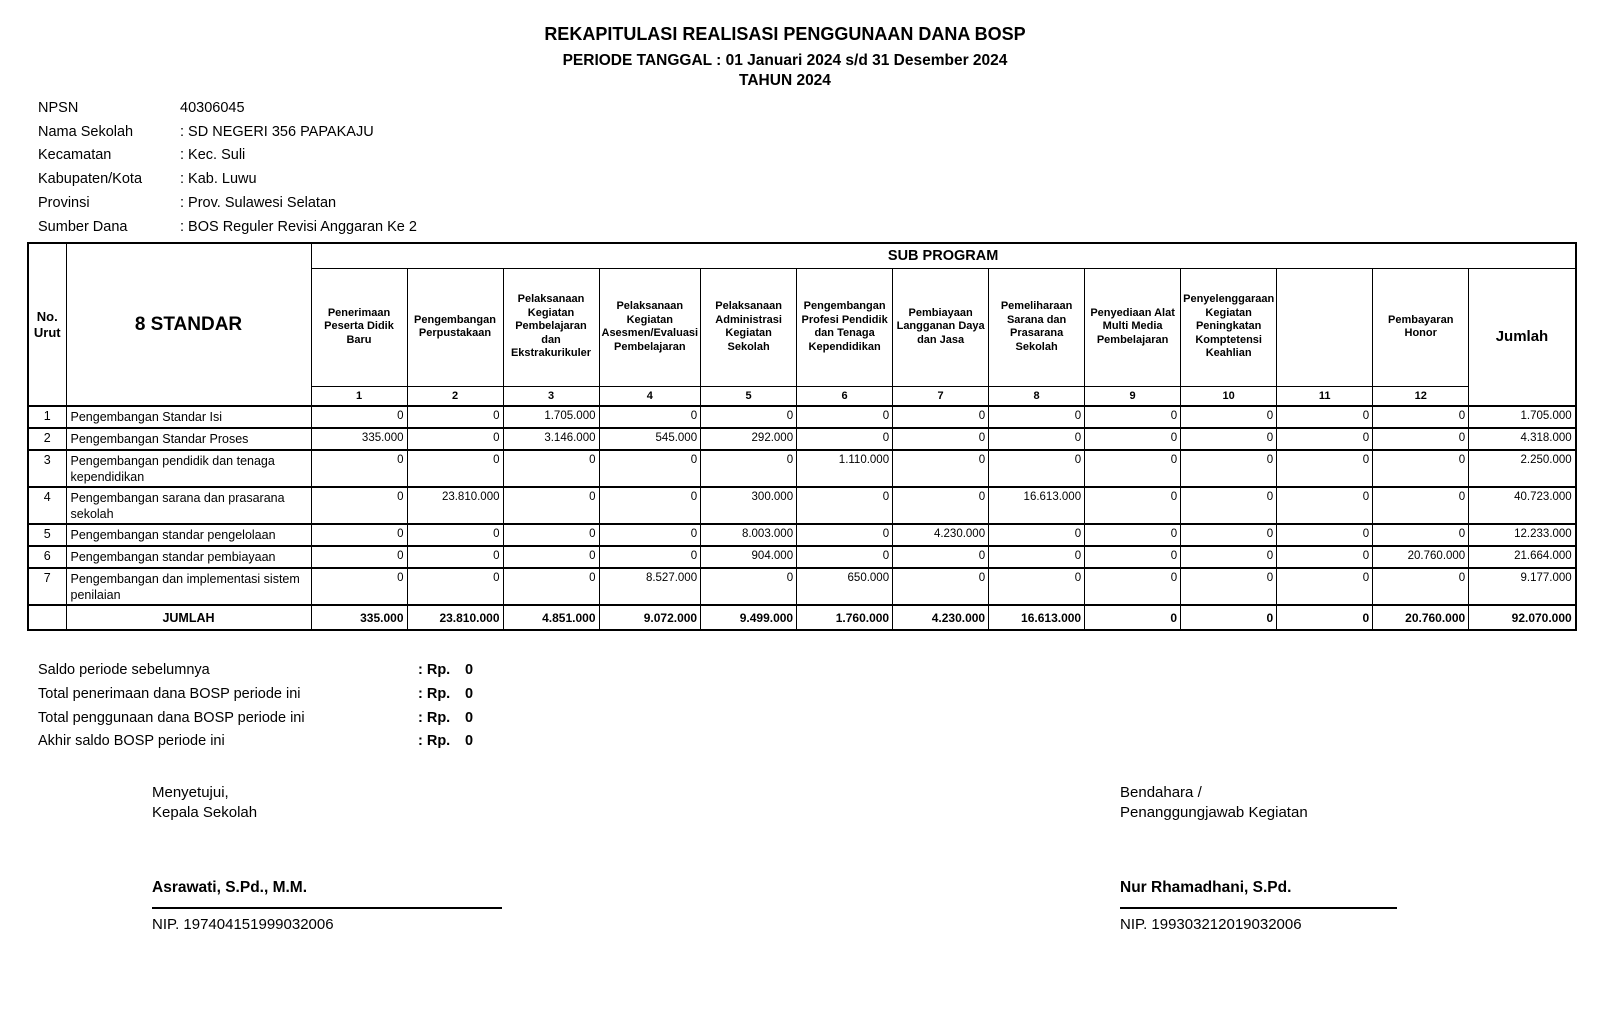 This screenshot has width=1600, height=1015. Describe the element at coordinates (1258, 908) in the screenshot. I see `signature-line` at that location.